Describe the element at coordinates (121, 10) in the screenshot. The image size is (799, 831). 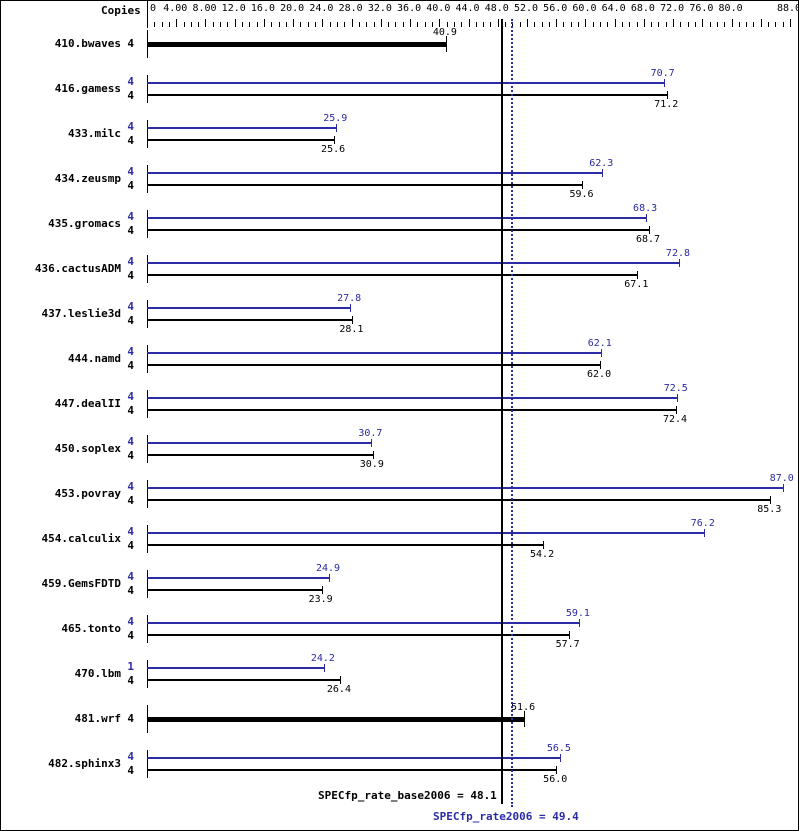
I see `copies-header: Copies` at that location.